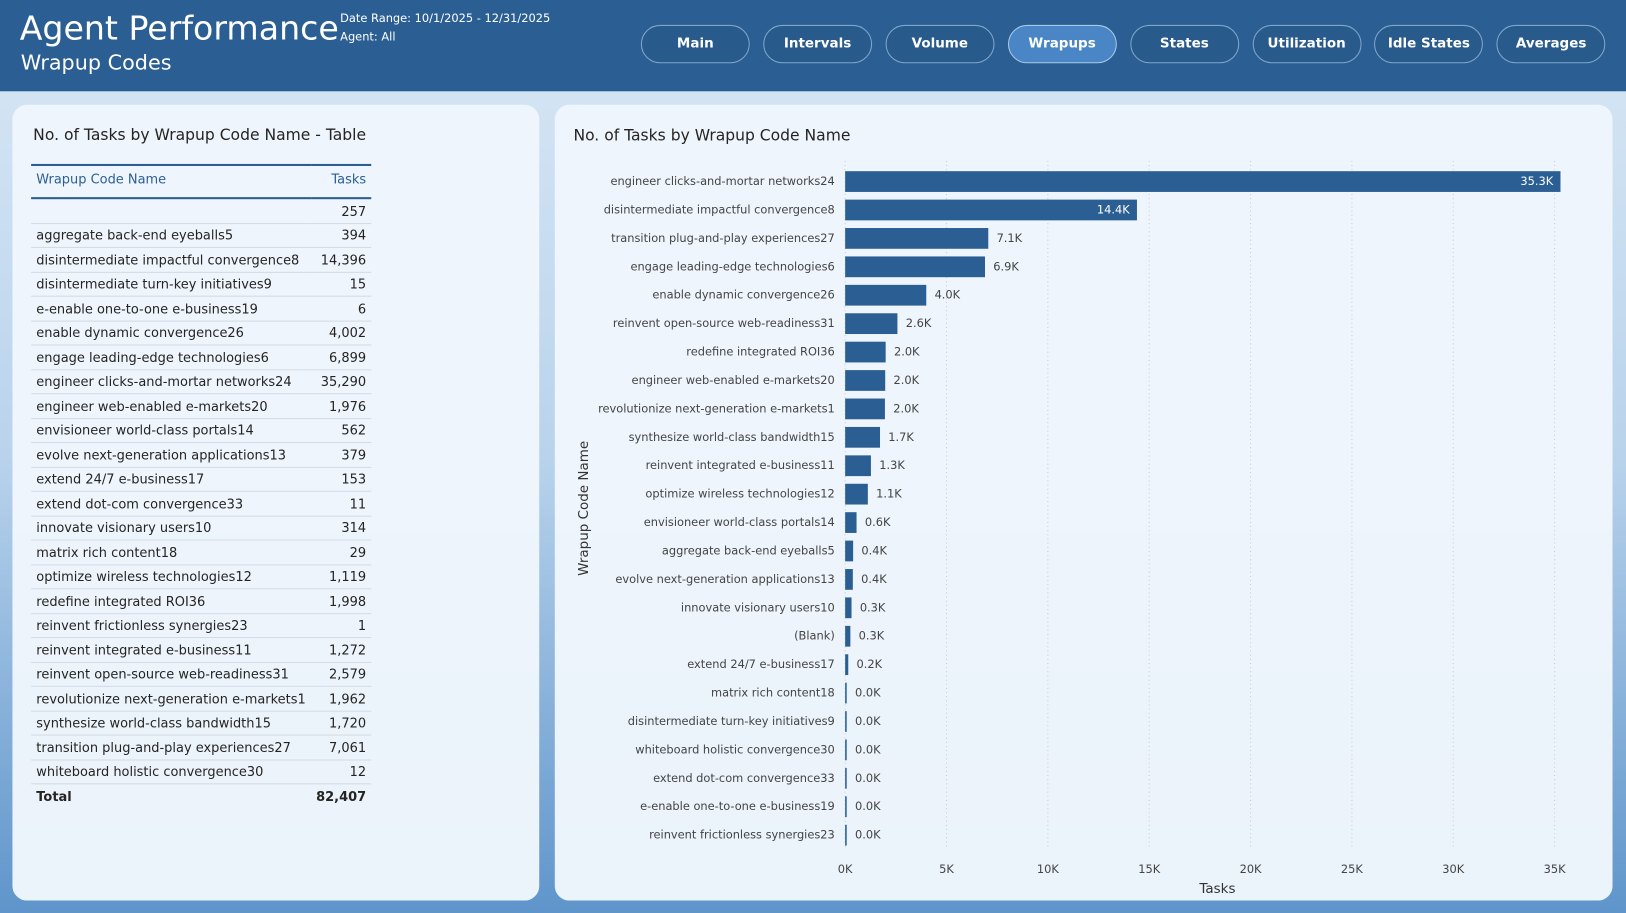 Image resolution: width=1626 pixels, height=913 pixels. Describe the element at coordinates (719, 209) in the screenshot. I see `y-tick-label: disintermediate impactful convergence8` at that location.